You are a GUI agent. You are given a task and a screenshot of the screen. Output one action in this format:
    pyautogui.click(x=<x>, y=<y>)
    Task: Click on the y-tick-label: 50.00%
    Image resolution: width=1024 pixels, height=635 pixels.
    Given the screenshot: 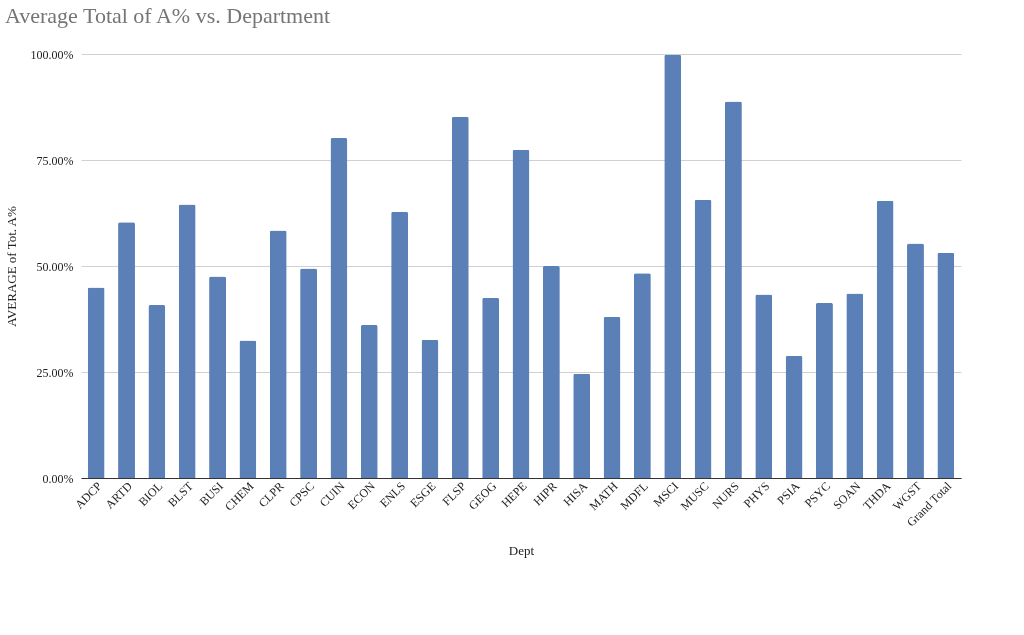 What is the action you would take?
    pyautogui.click(x=55, y=266)
    